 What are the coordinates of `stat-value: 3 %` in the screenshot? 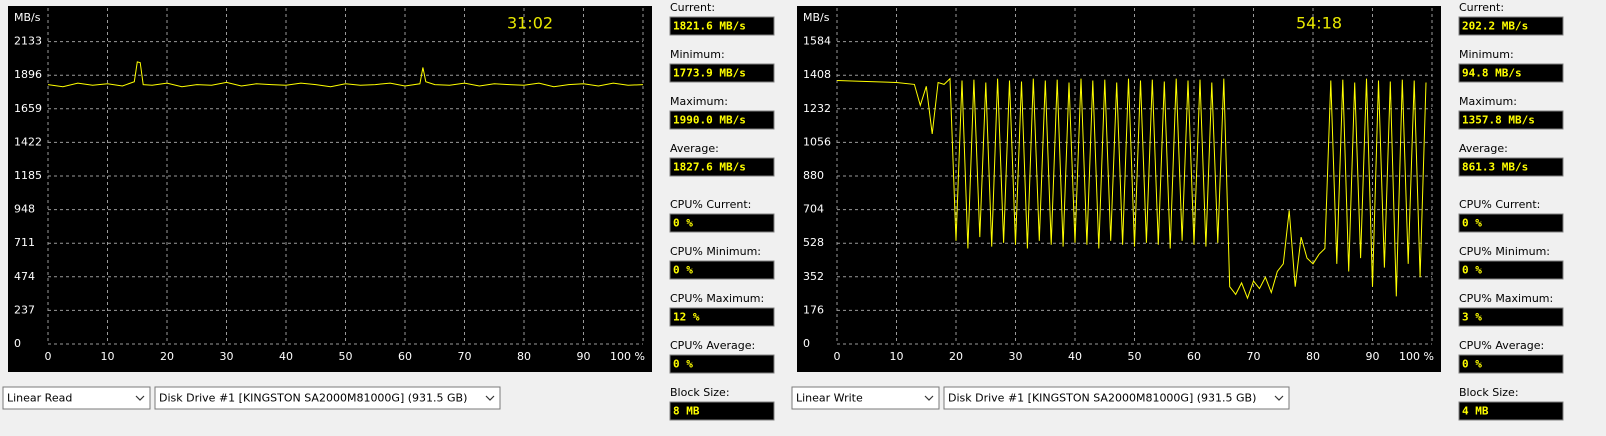 It's located at (1472, 317).